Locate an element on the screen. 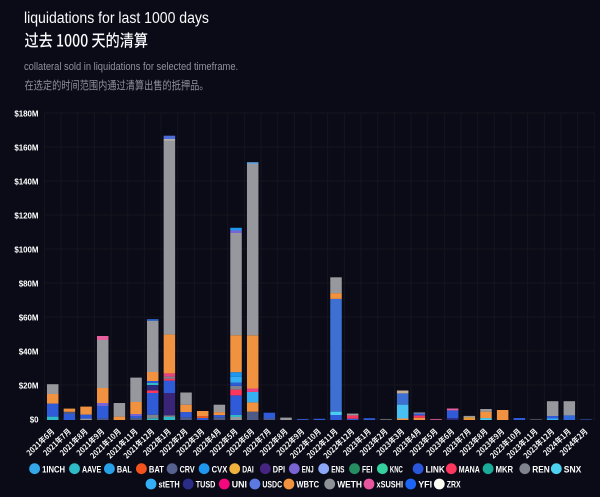  svg-text: AAVE is located at coordinates (91, 469).